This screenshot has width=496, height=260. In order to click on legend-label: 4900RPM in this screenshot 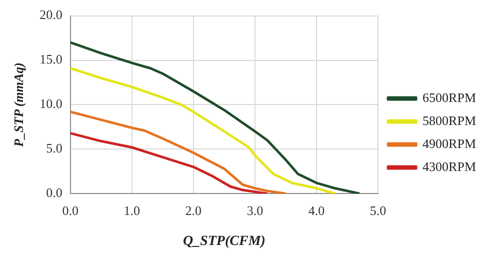, I will do `click(449, 143)`.